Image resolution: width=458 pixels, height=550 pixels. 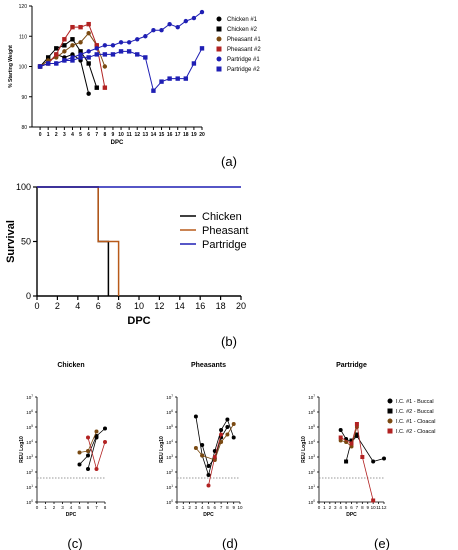 I want to click on y-tick-label-e: 106, so click(x=311, y=412).